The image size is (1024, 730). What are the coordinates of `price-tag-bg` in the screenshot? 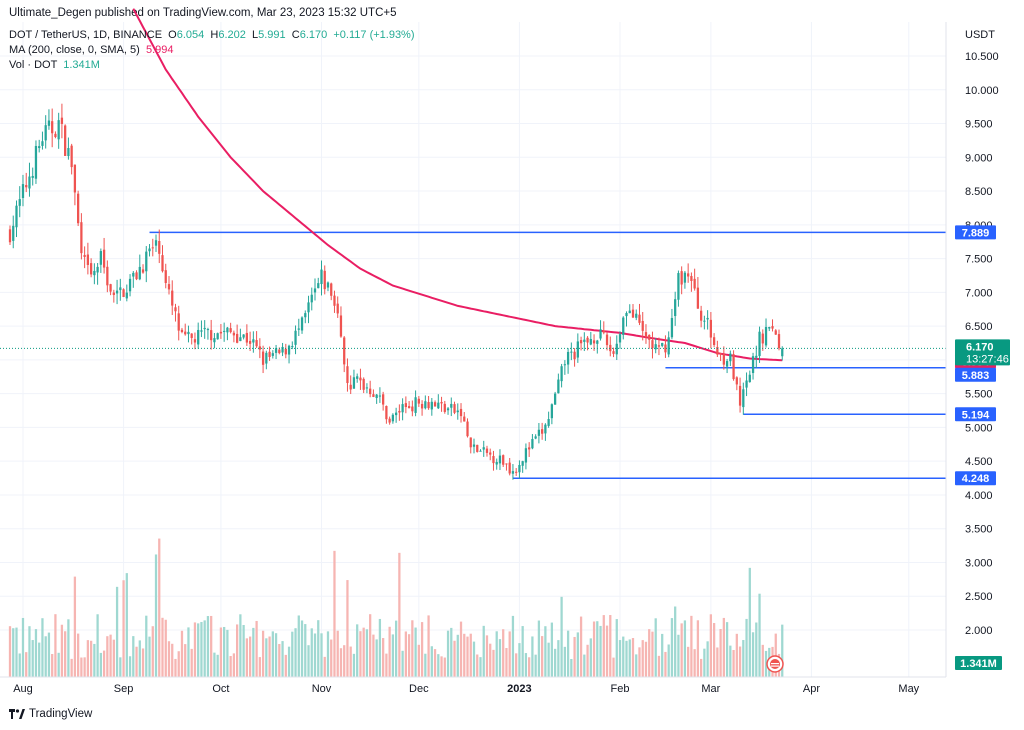 It's located at (975, 374).